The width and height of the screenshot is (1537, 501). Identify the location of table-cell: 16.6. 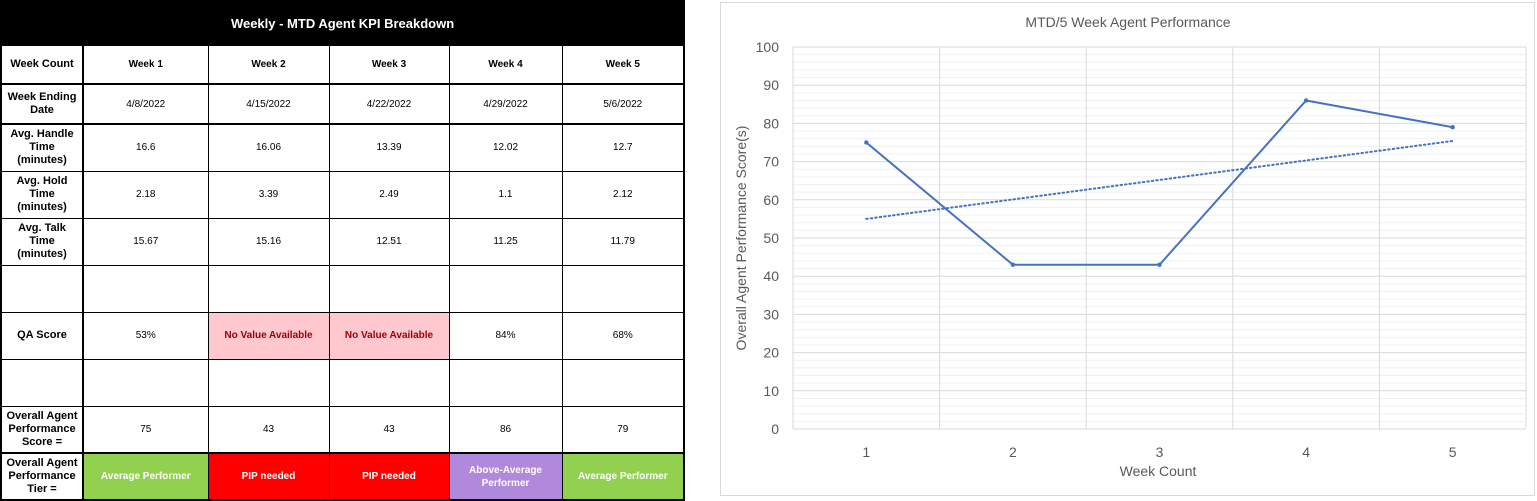
(145, 147).